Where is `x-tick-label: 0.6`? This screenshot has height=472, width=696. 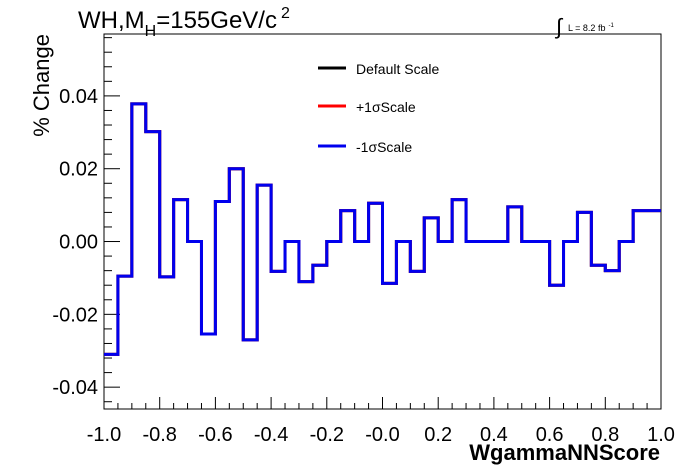 x-tick-label: 0.6 is located at coordinates (550, 435).